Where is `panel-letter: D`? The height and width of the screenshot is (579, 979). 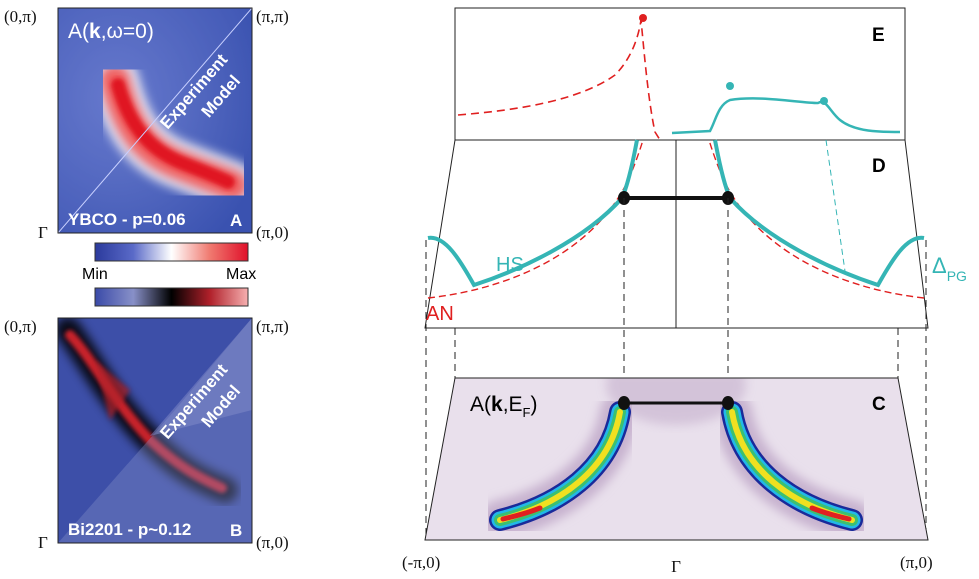 panel-letter: D is located at coordinates (879, 166).